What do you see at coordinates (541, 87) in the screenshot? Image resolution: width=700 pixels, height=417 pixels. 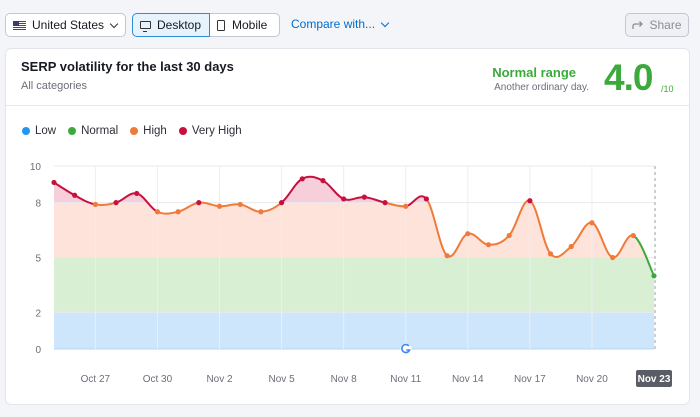 I see `range-sub: Another ordinary day.` at bounding box center [541, 87].